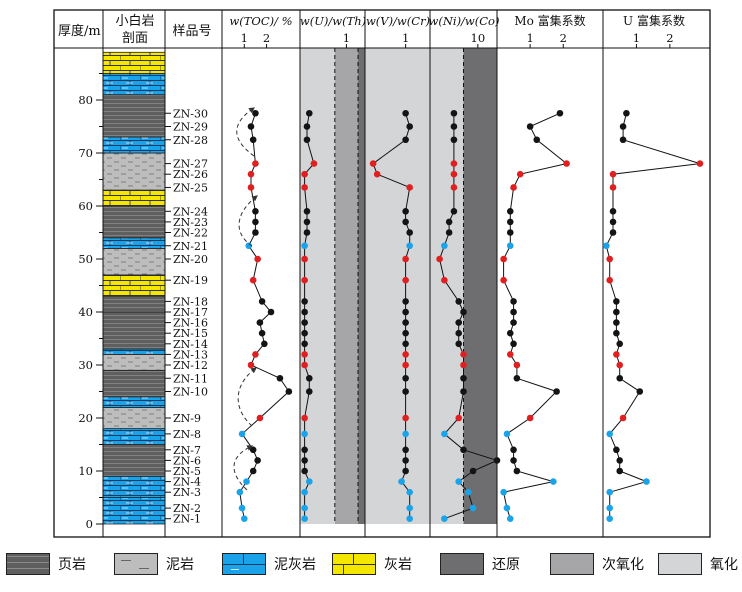 The image size is (742, 592). I want to click on sample-label: ZN-5, so click(187, 471).